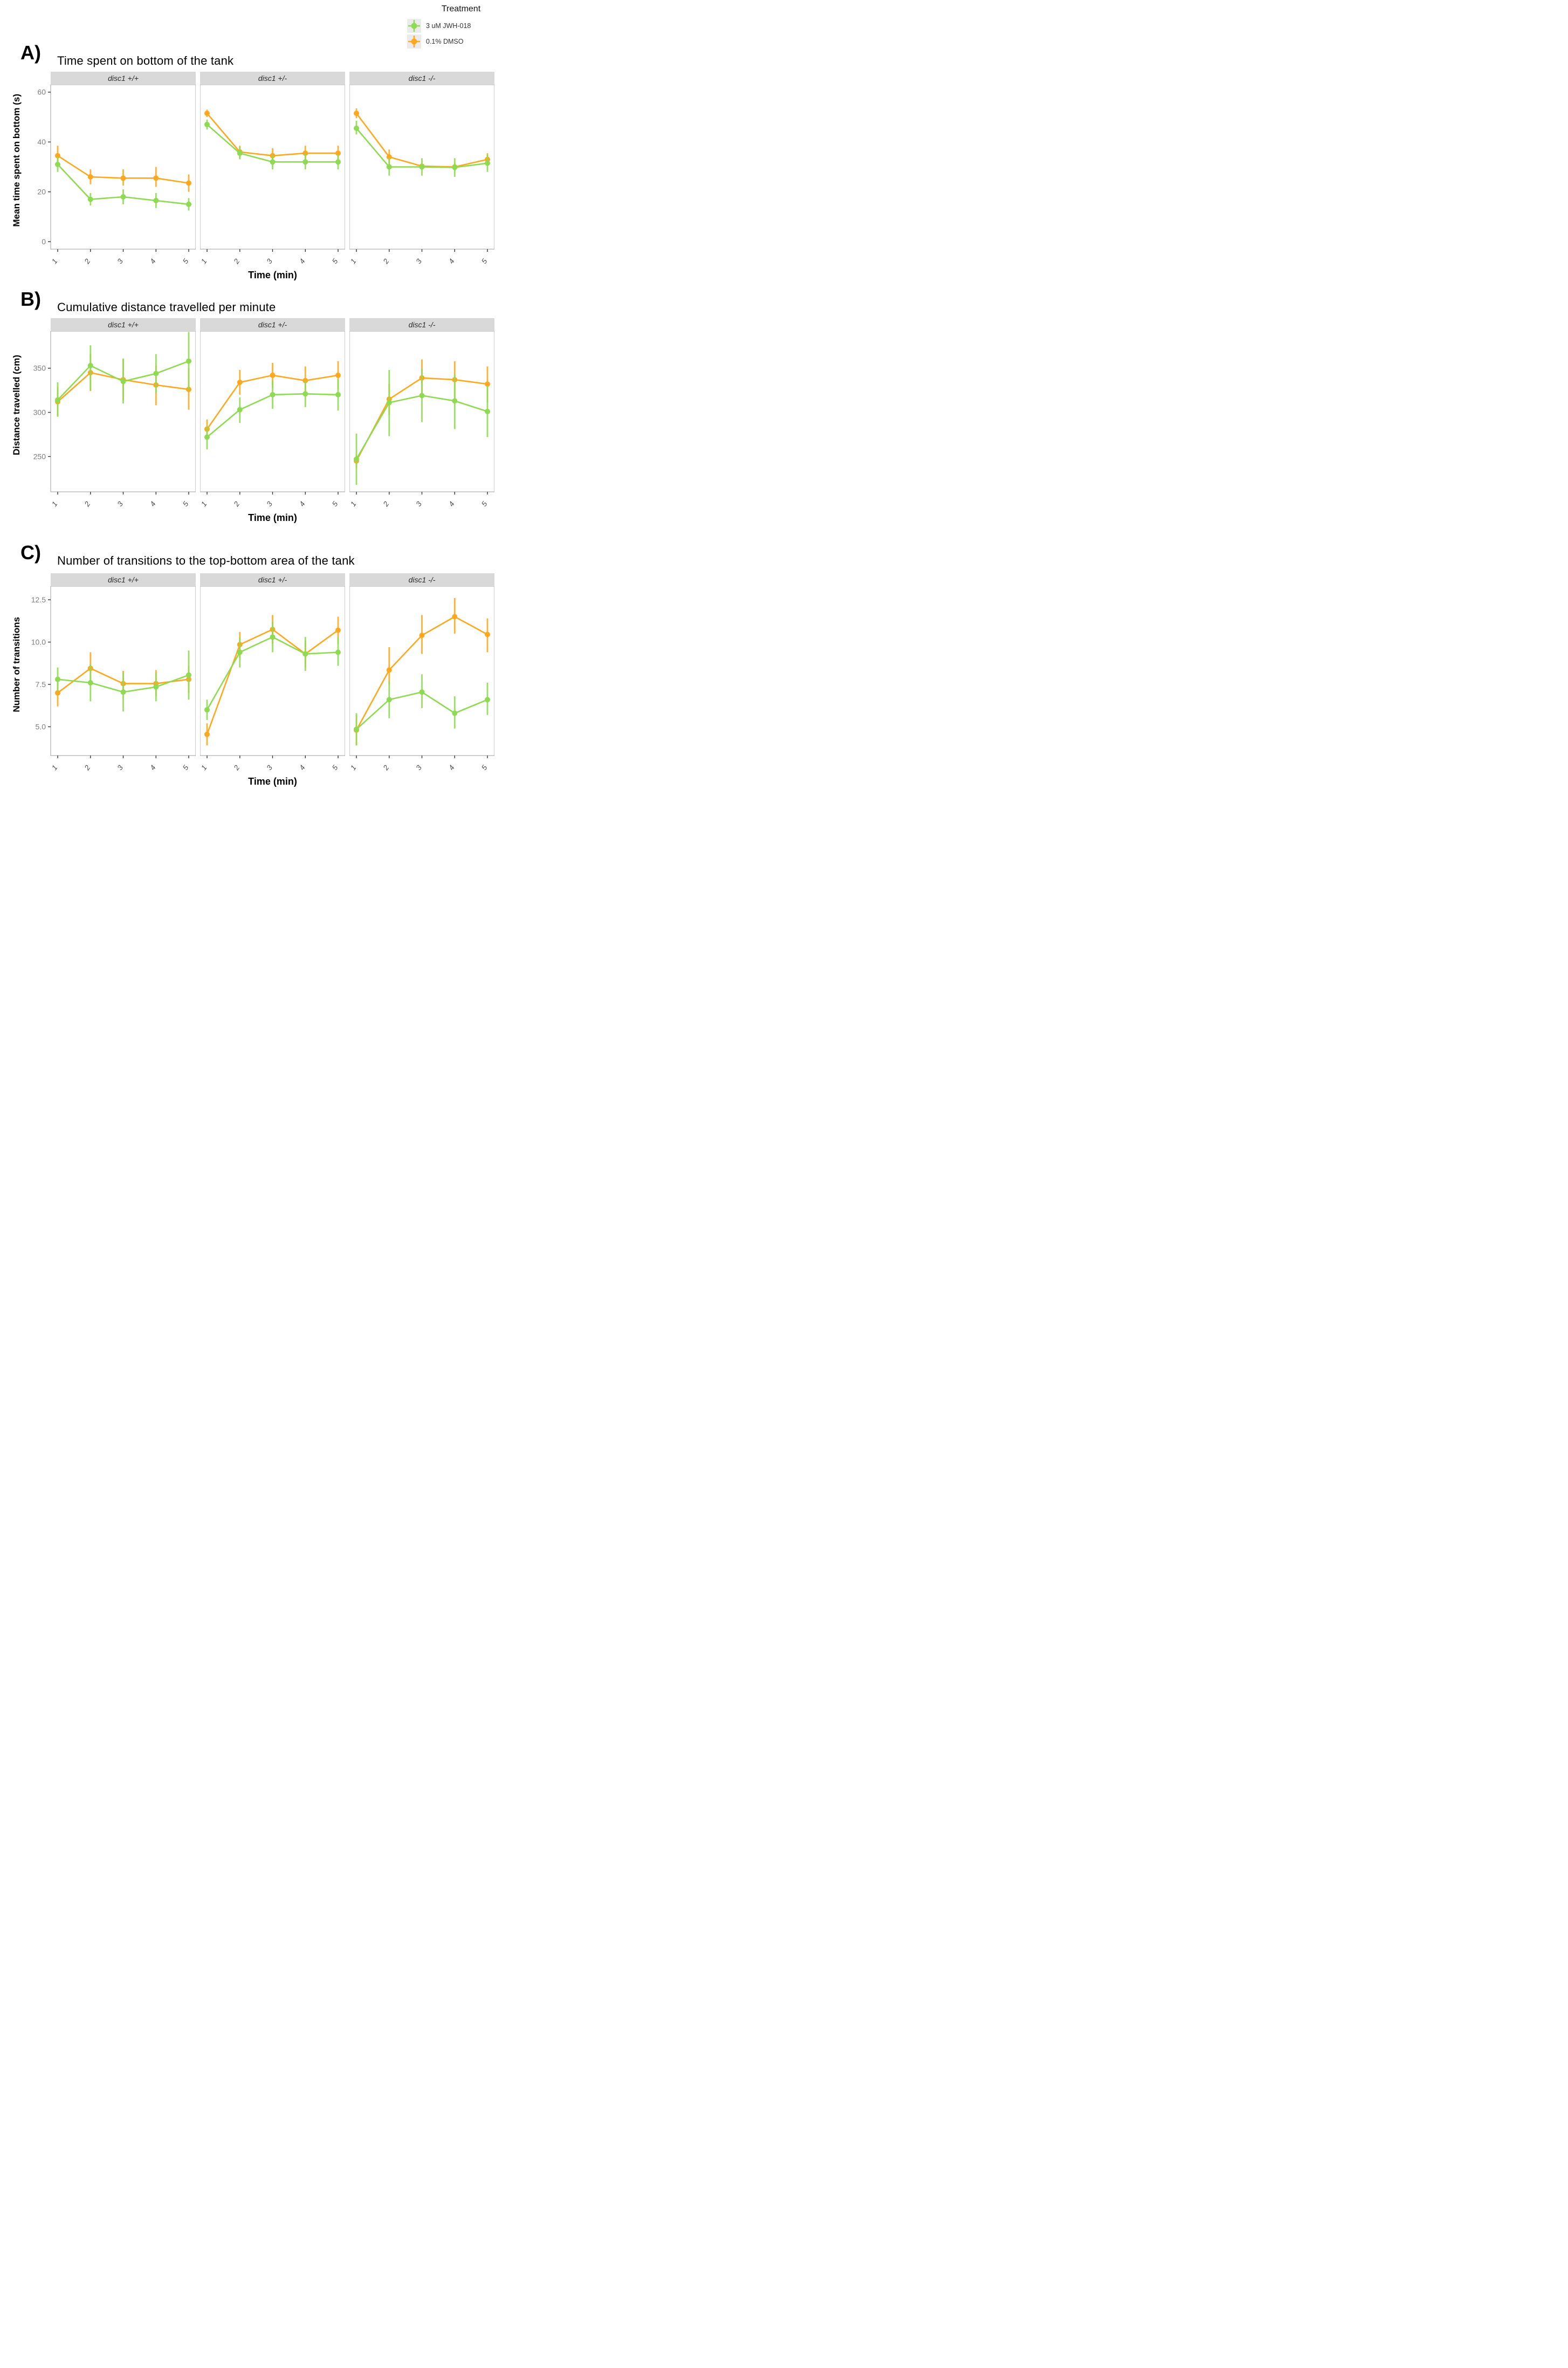 This screenshot has height=2368, width=1568. I want to click on y-tick-label: 60, so click(41, 92).